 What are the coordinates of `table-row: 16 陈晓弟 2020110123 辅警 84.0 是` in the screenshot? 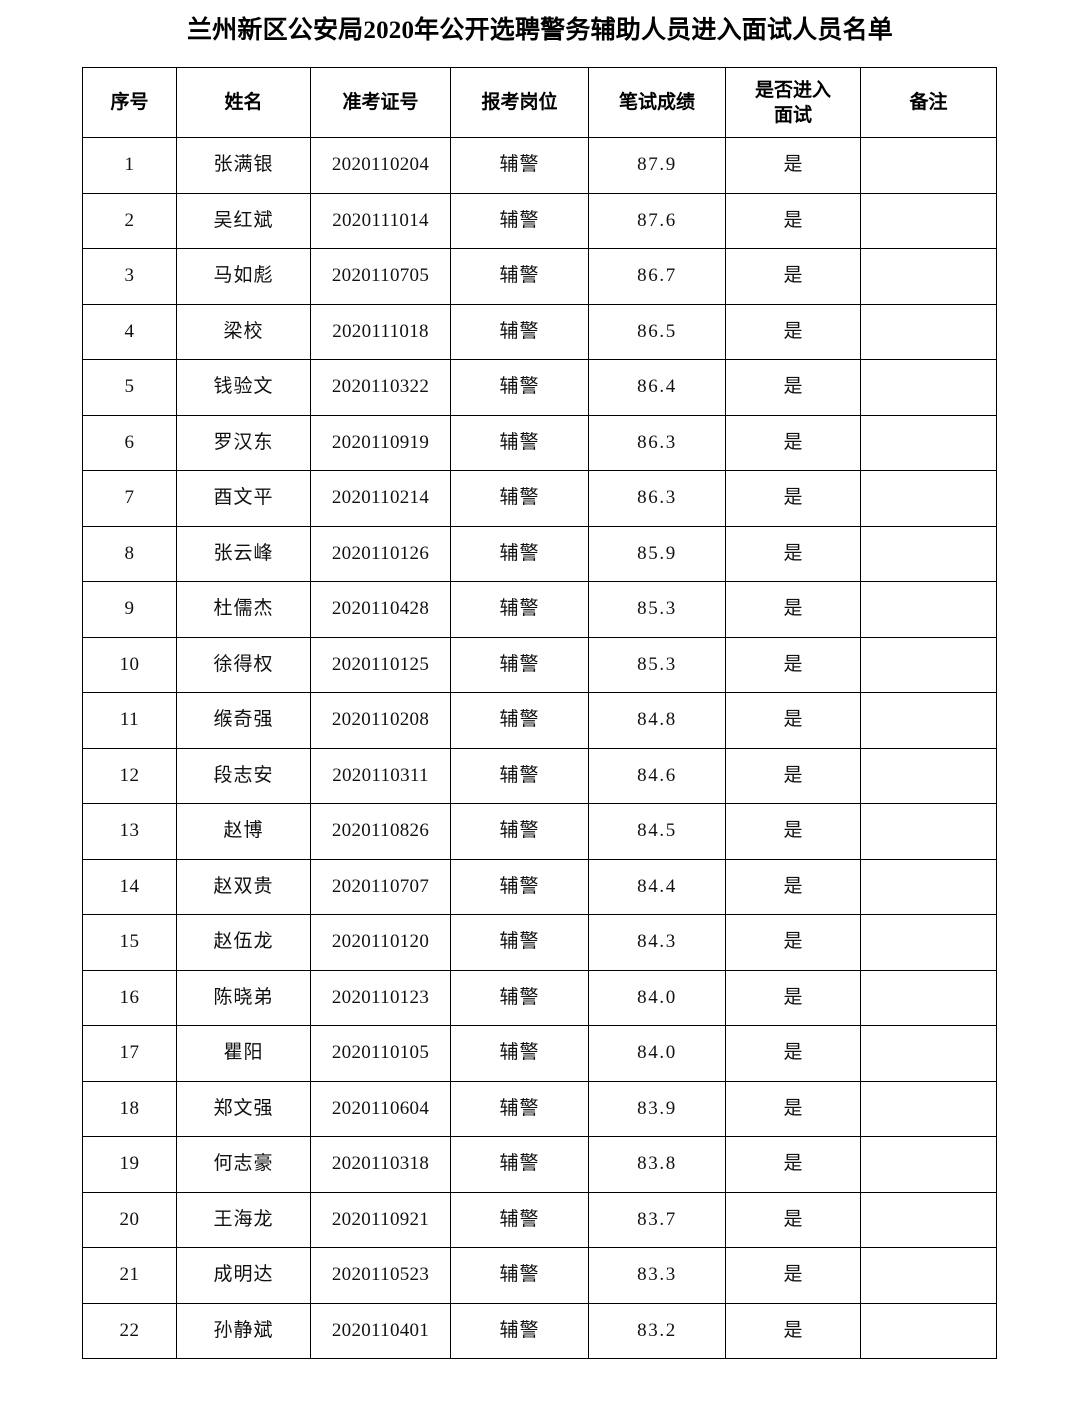 It's located at (539, 997).